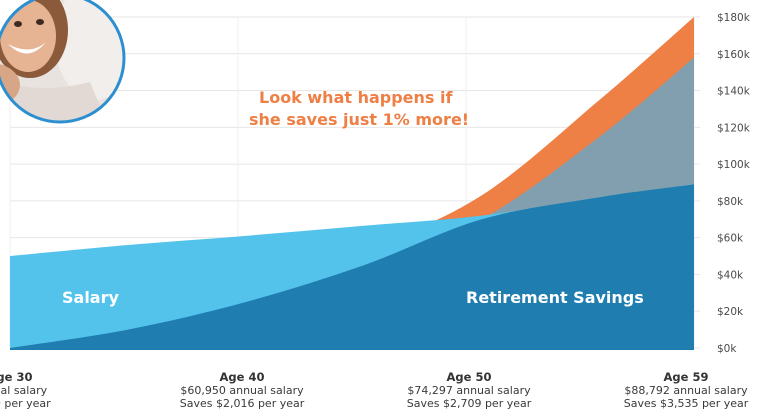  Describe the element at coordinates (727, 349) in the screenshot. I see `y-tick-label: $0k` at that location.